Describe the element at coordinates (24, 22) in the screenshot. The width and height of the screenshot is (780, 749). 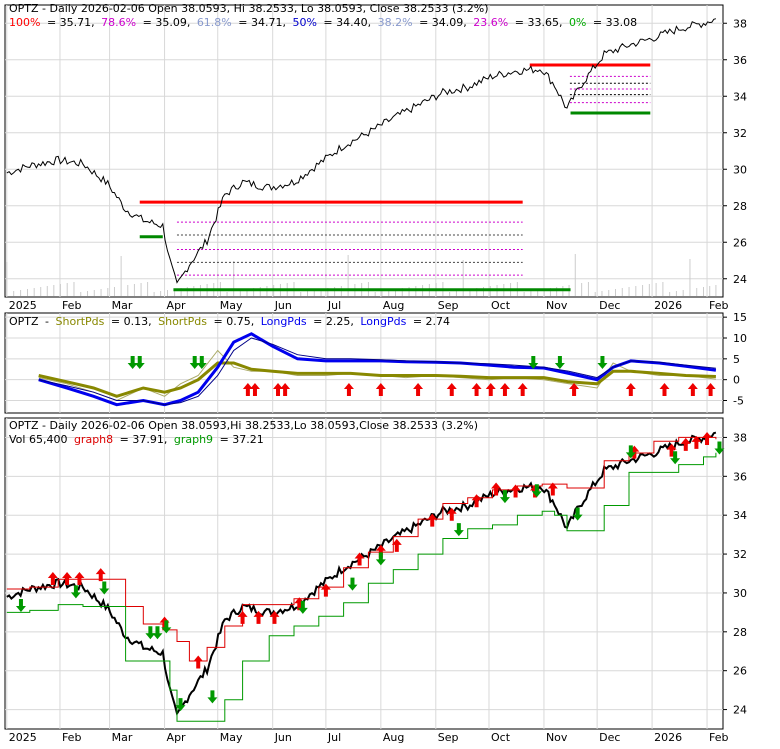
I see `fib-100-label: 100%` at that location.